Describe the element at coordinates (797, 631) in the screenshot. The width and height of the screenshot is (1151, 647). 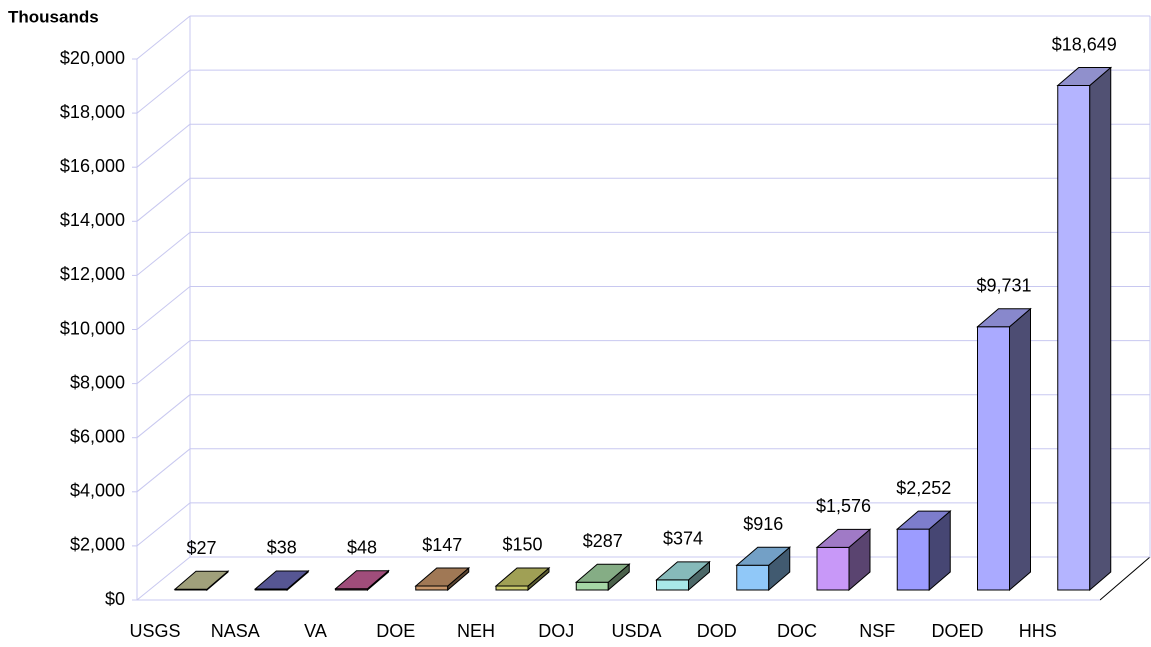
I see `x-tick-label: DOC` at that location.